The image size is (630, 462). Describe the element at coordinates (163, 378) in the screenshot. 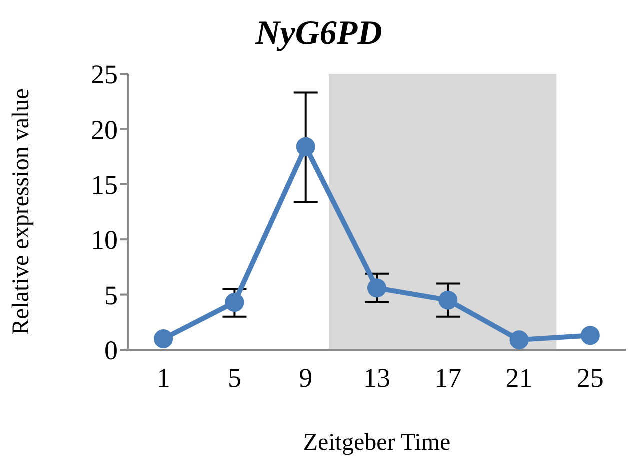

I see `x-tick-label: 1` at that location.